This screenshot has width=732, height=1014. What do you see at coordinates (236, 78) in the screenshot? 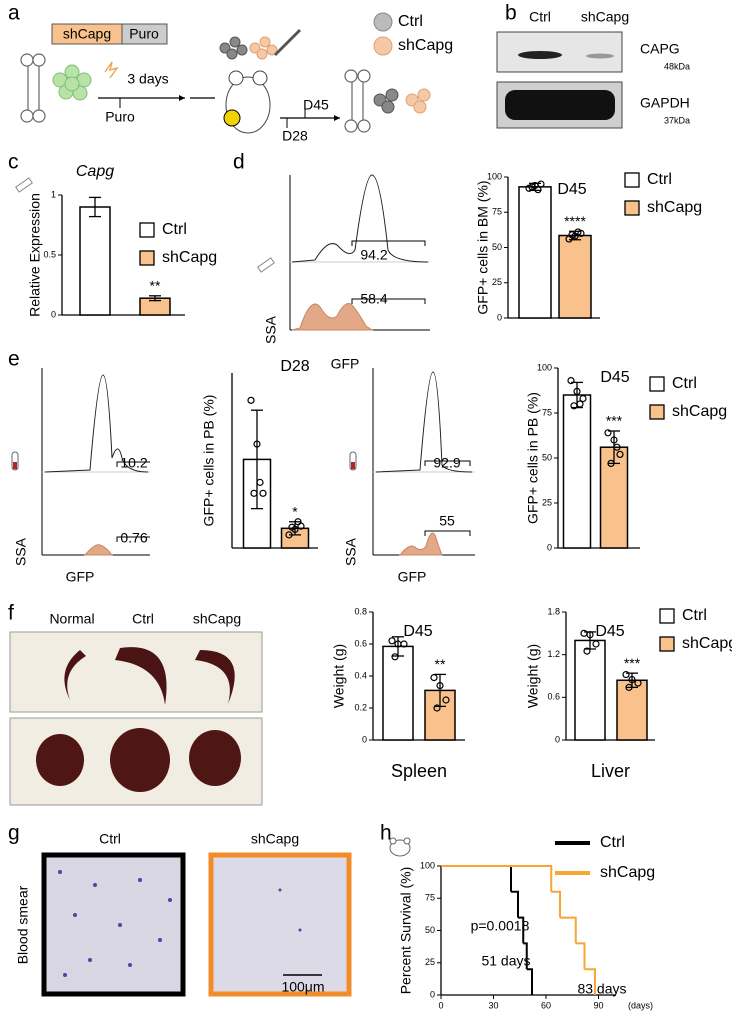
I see `schematic: shCapg Puro 3 days Puro D45 D28` at bounding box center [236, 78].